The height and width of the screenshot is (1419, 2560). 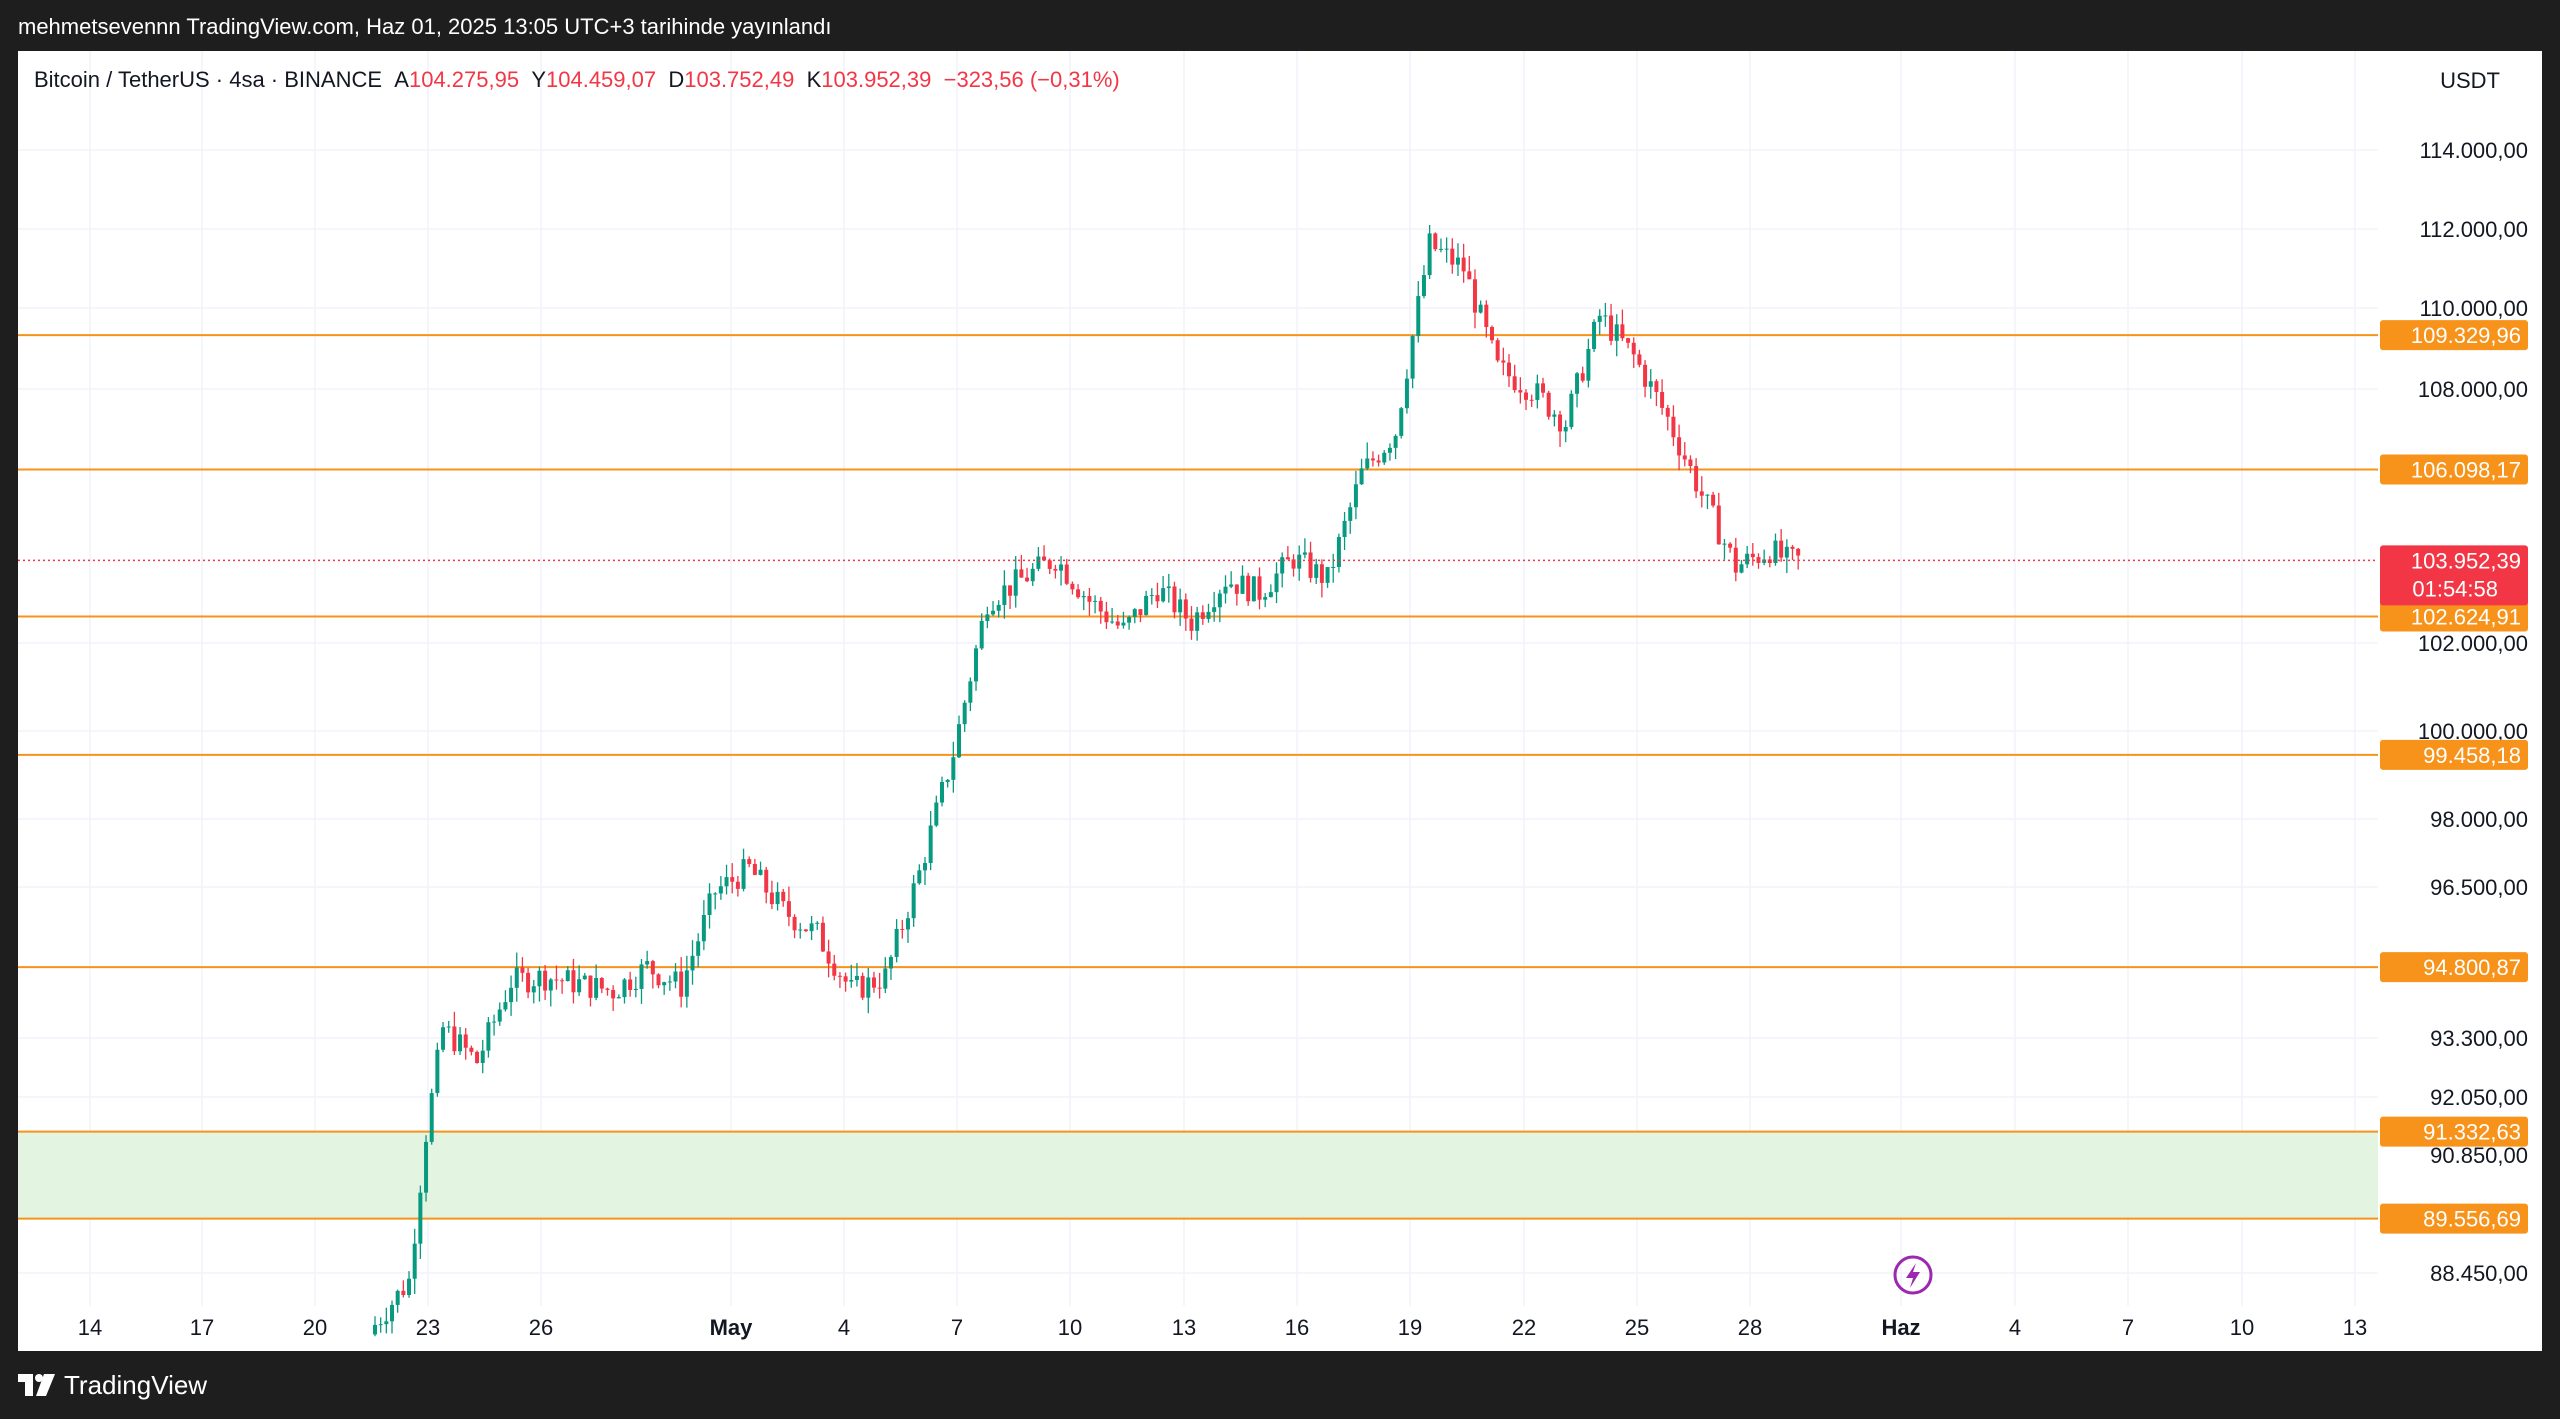 What do you see at coordinates (1637, 1327) in the screenshot?
I see `time-axis-label: 25` at bounding box center [1637, 1327].